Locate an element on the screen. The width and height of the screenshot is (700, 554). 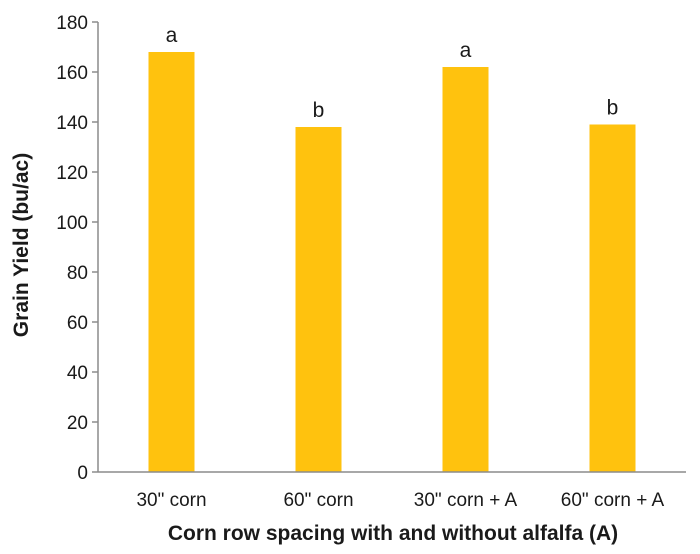
x-tick-label: 60" corn + A is located at coordinates (613, 500).